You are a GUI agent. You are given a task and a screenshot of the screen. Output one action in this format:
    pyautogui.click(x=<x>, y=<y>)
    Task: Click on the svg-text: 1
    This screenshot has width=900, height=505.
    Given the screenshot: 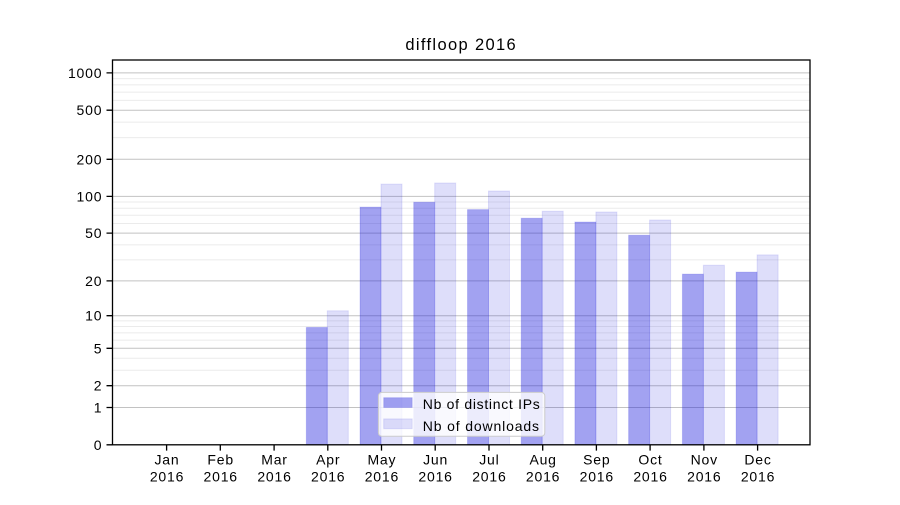 What is the action you would take?
    pyautogui.click(x=98, y=408)
    